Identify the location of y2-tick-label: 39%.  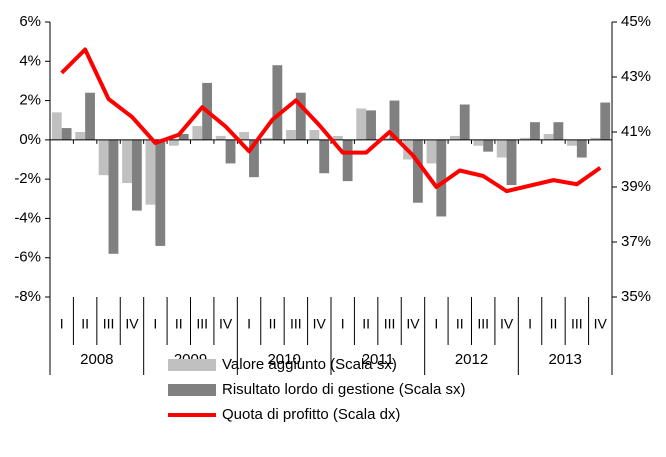
(636, 186).